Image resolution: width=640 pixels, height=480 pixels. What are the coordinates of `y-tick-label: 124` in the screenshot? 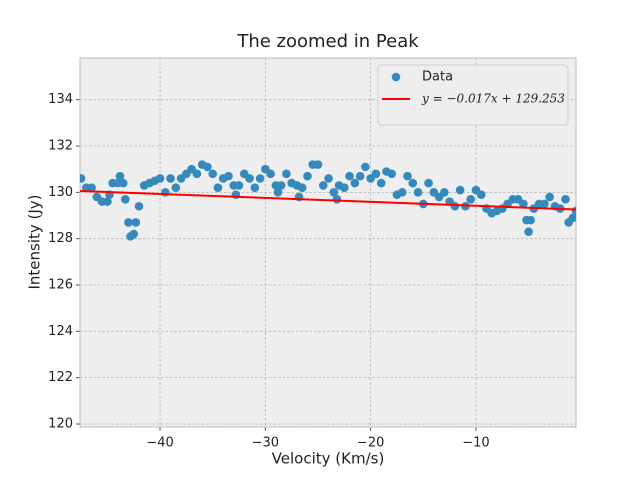 It's located at (60, 331).